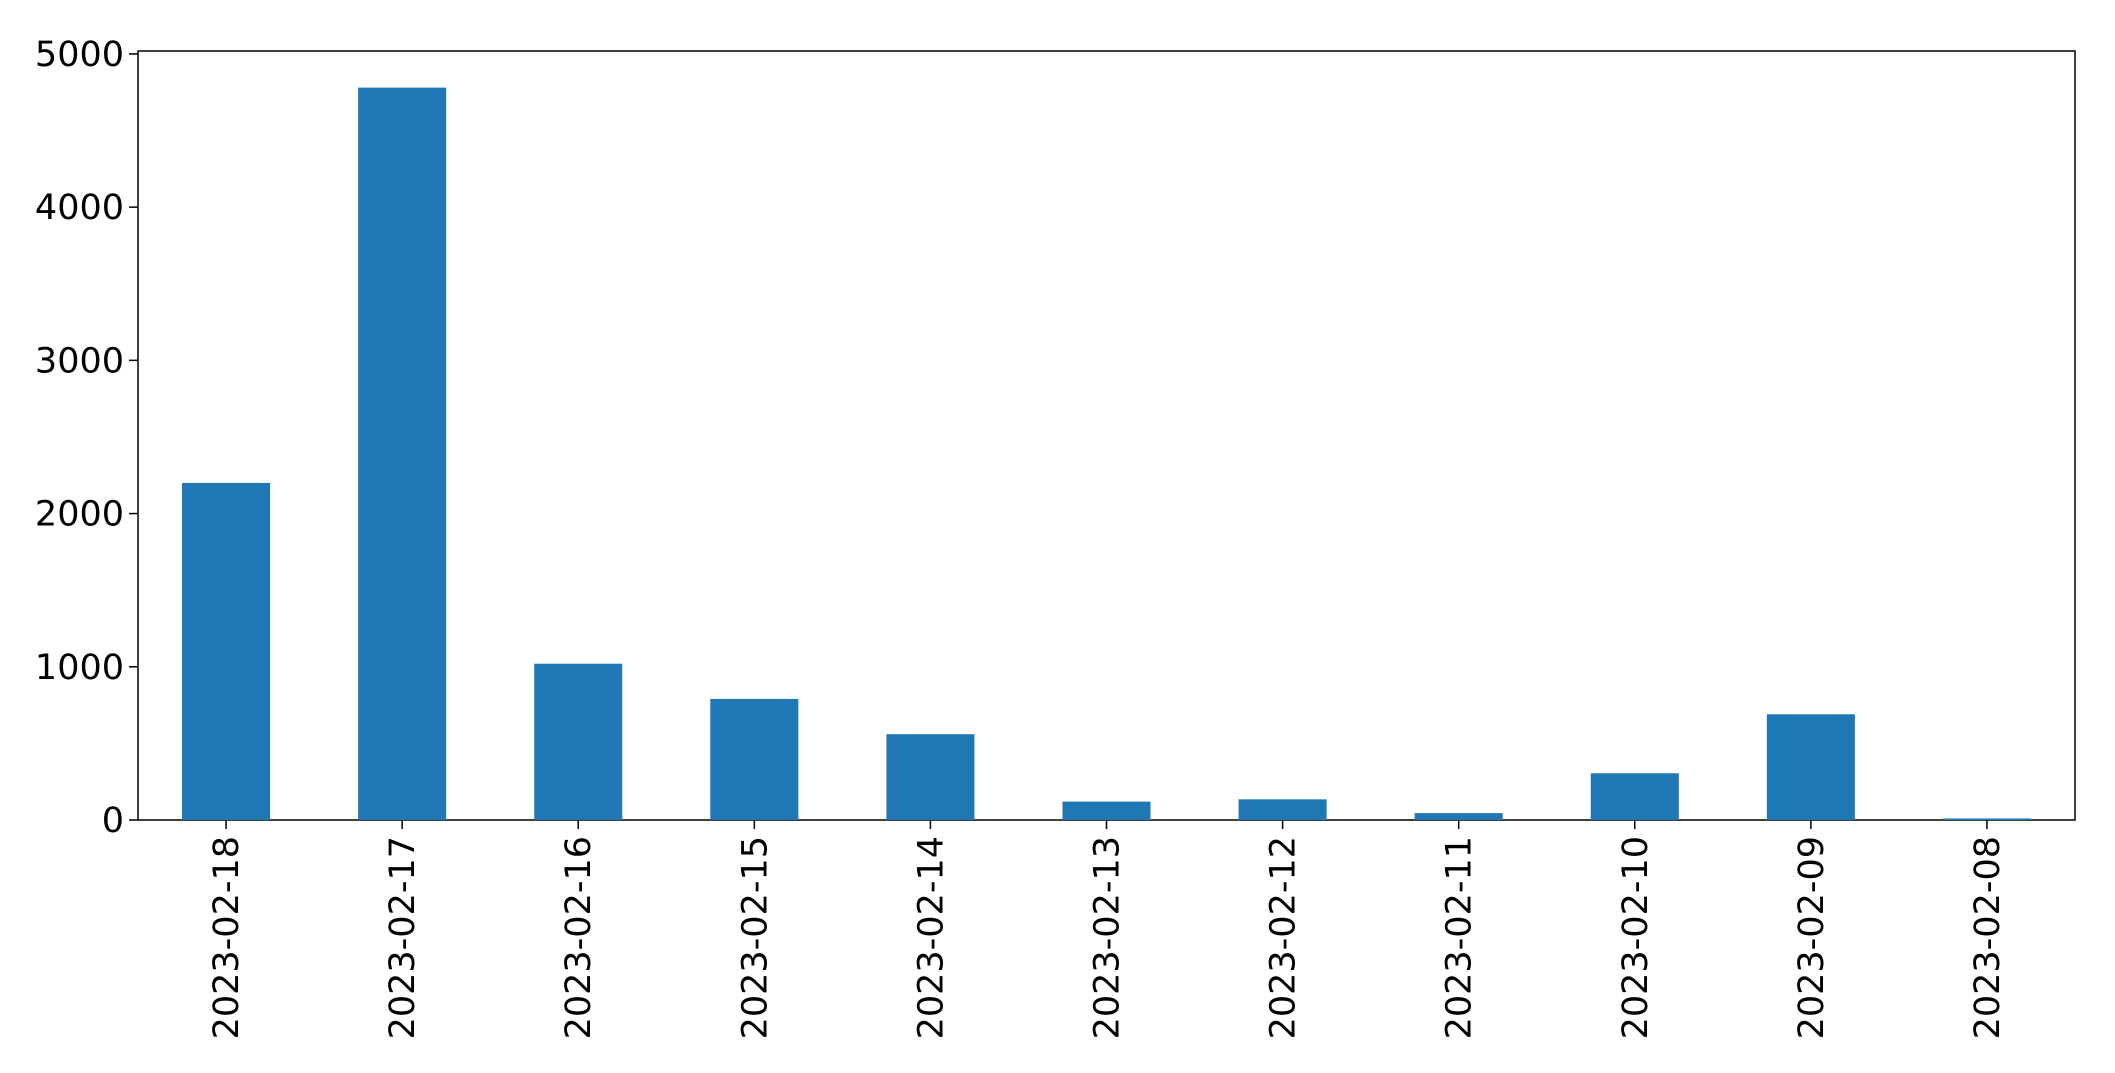  What do you see at coordinates (931, 937) in the screenshot?
I see `x-tick-label: 2023-02-14` at bounding box center [931, 937].